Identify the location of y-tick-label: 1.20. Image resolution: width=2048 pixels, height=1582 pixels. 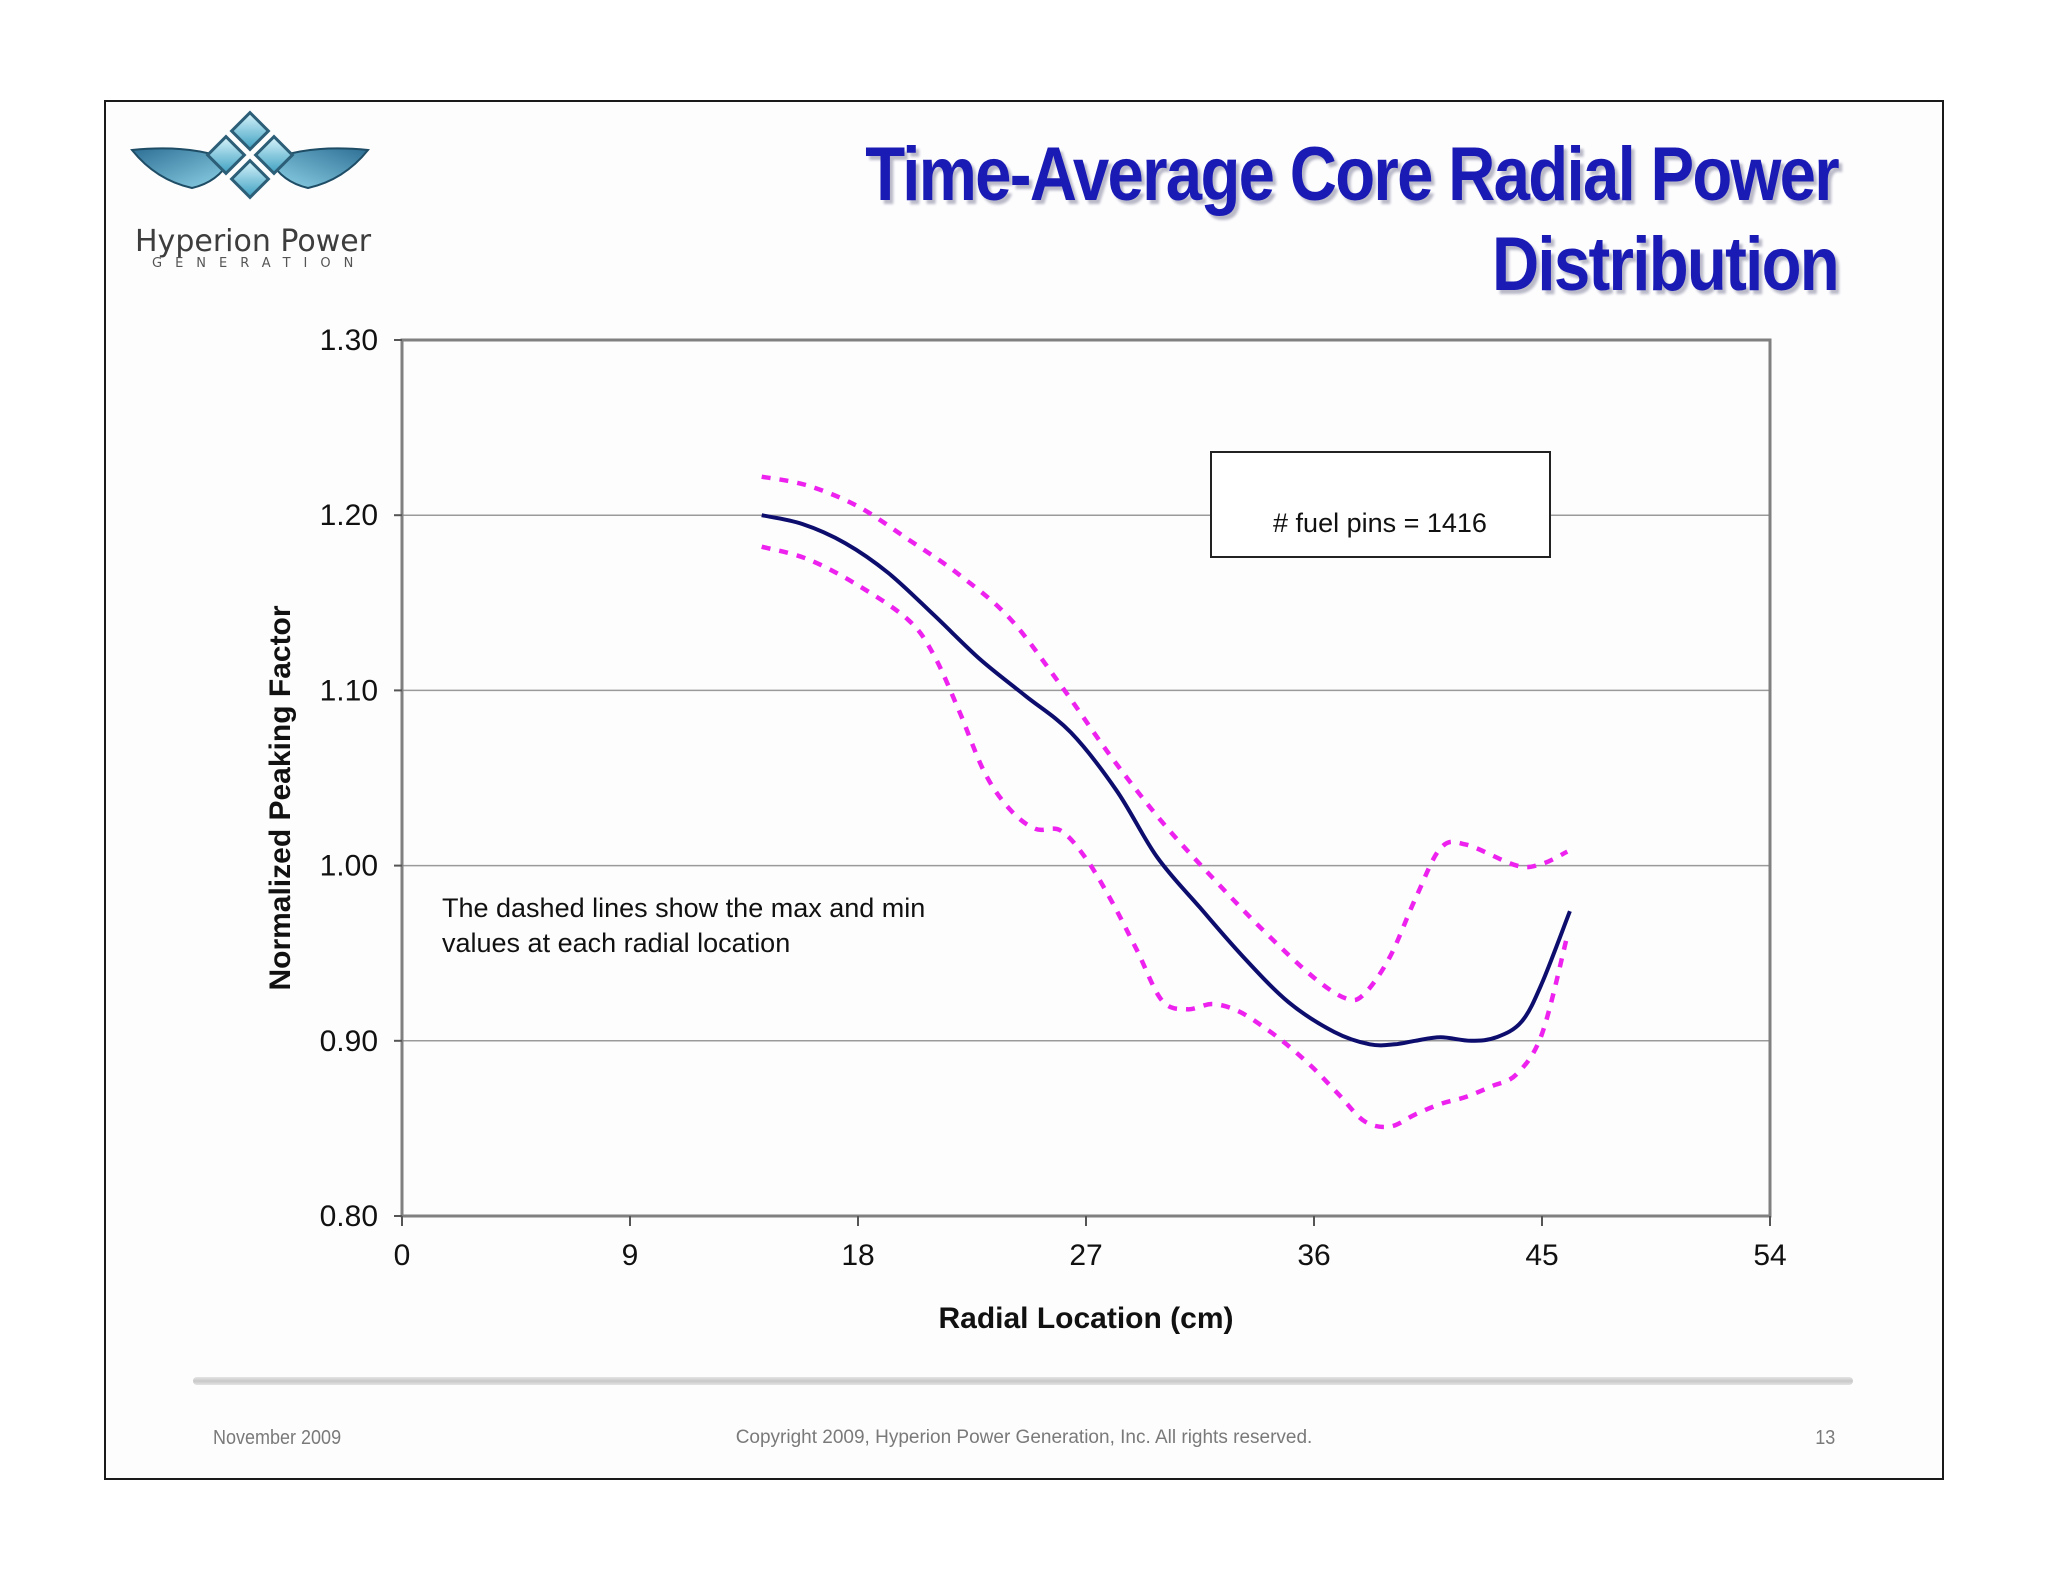
(349, 515).